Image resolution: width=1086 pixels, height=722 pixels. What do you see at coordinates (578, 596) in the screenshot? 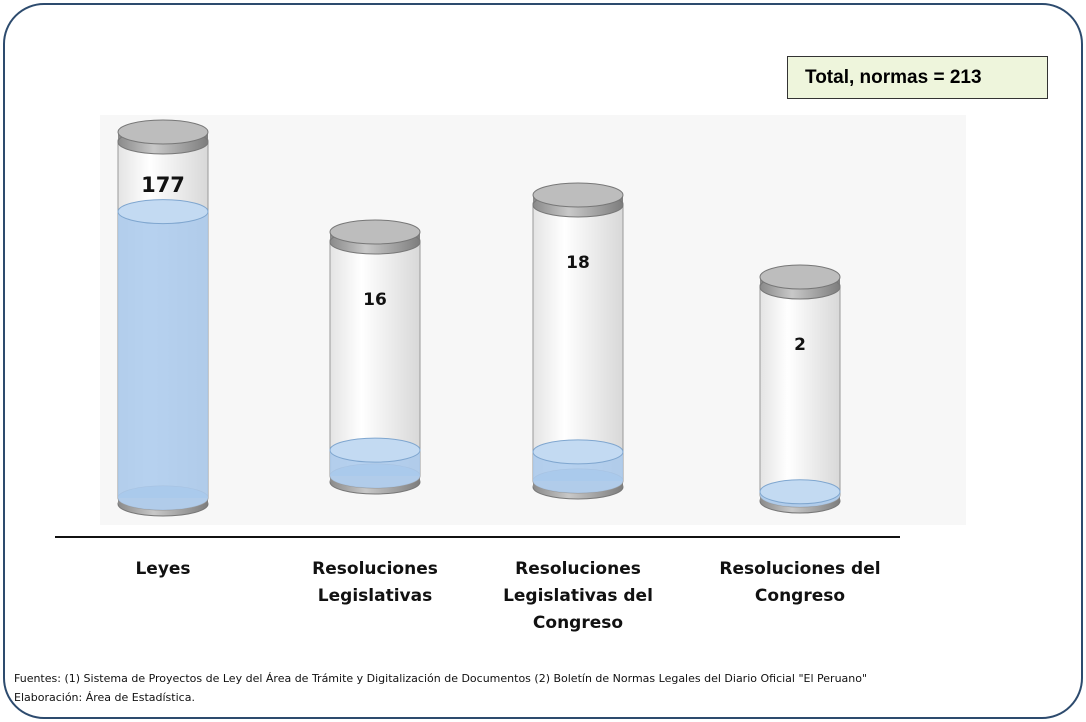
I see `x-tick-label: Resoluciones Legislativas del Congreso` at bounding box center [578, 596].